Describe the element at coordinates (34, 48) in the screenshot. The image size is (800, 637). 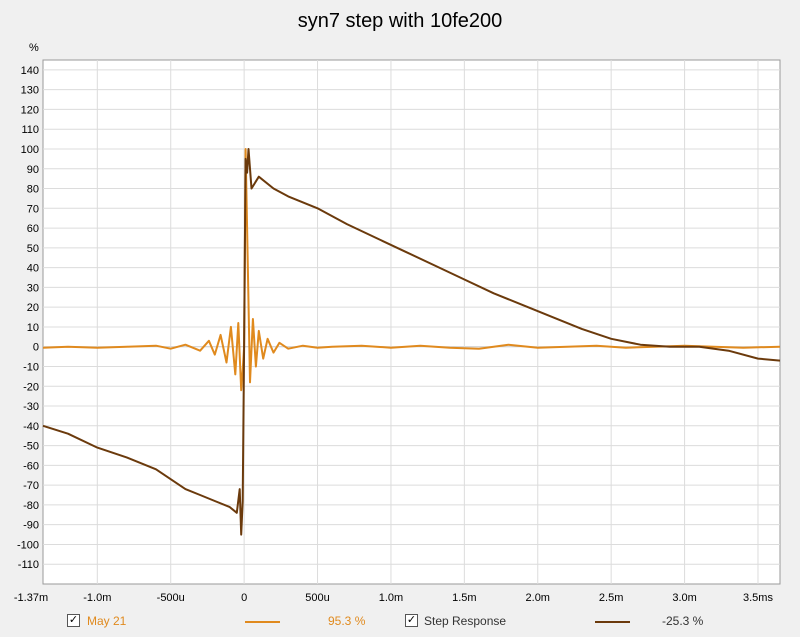
I see `y-unit-label: %` at that location.